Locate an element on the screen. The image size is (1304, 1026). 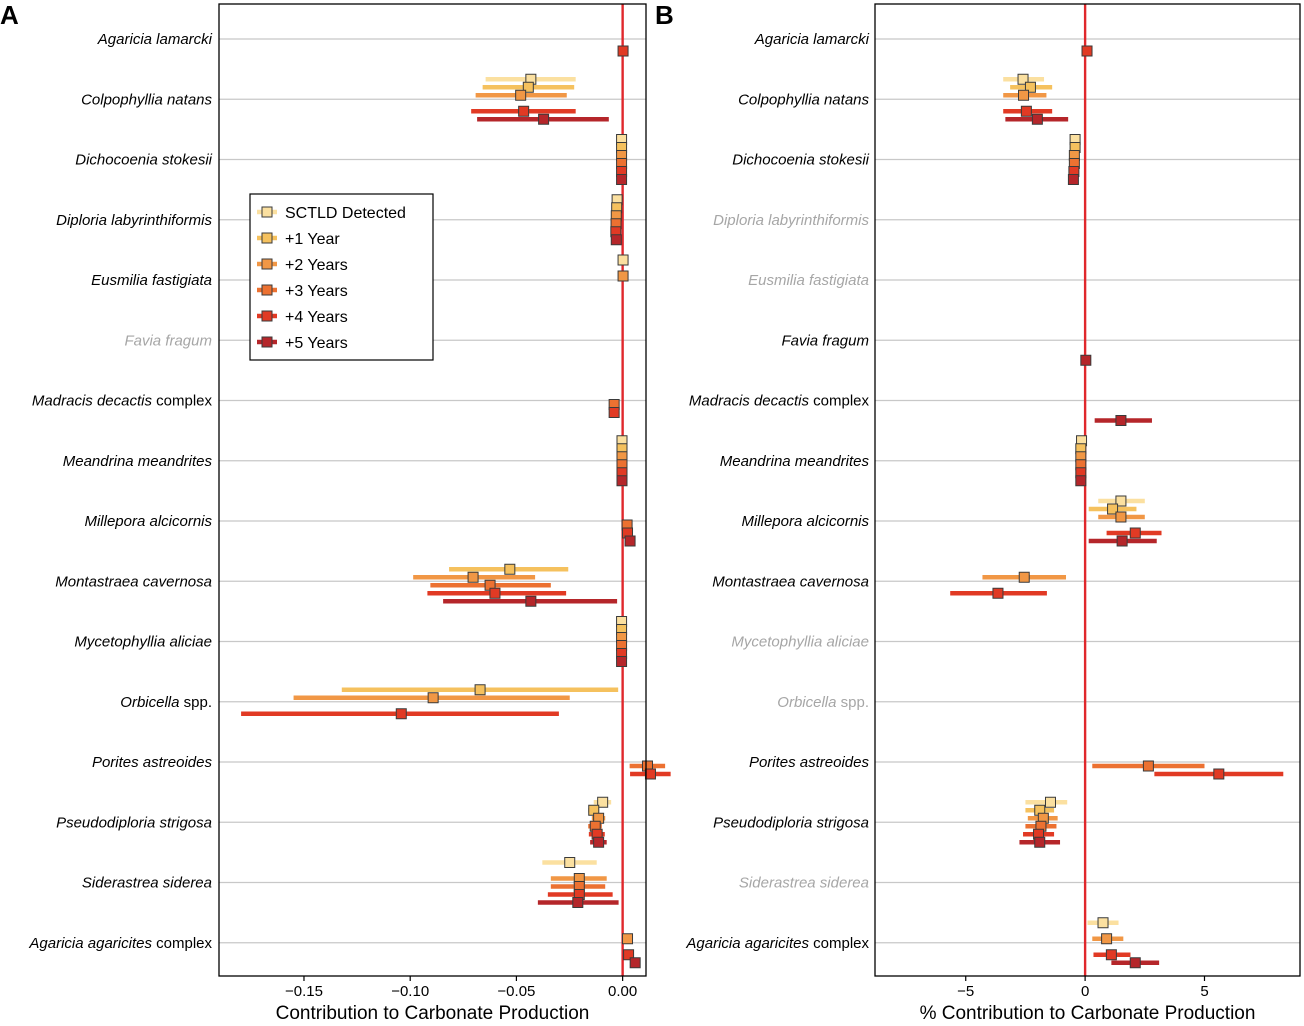
legend-label: +1 Year is located at coordinates (312, 239).